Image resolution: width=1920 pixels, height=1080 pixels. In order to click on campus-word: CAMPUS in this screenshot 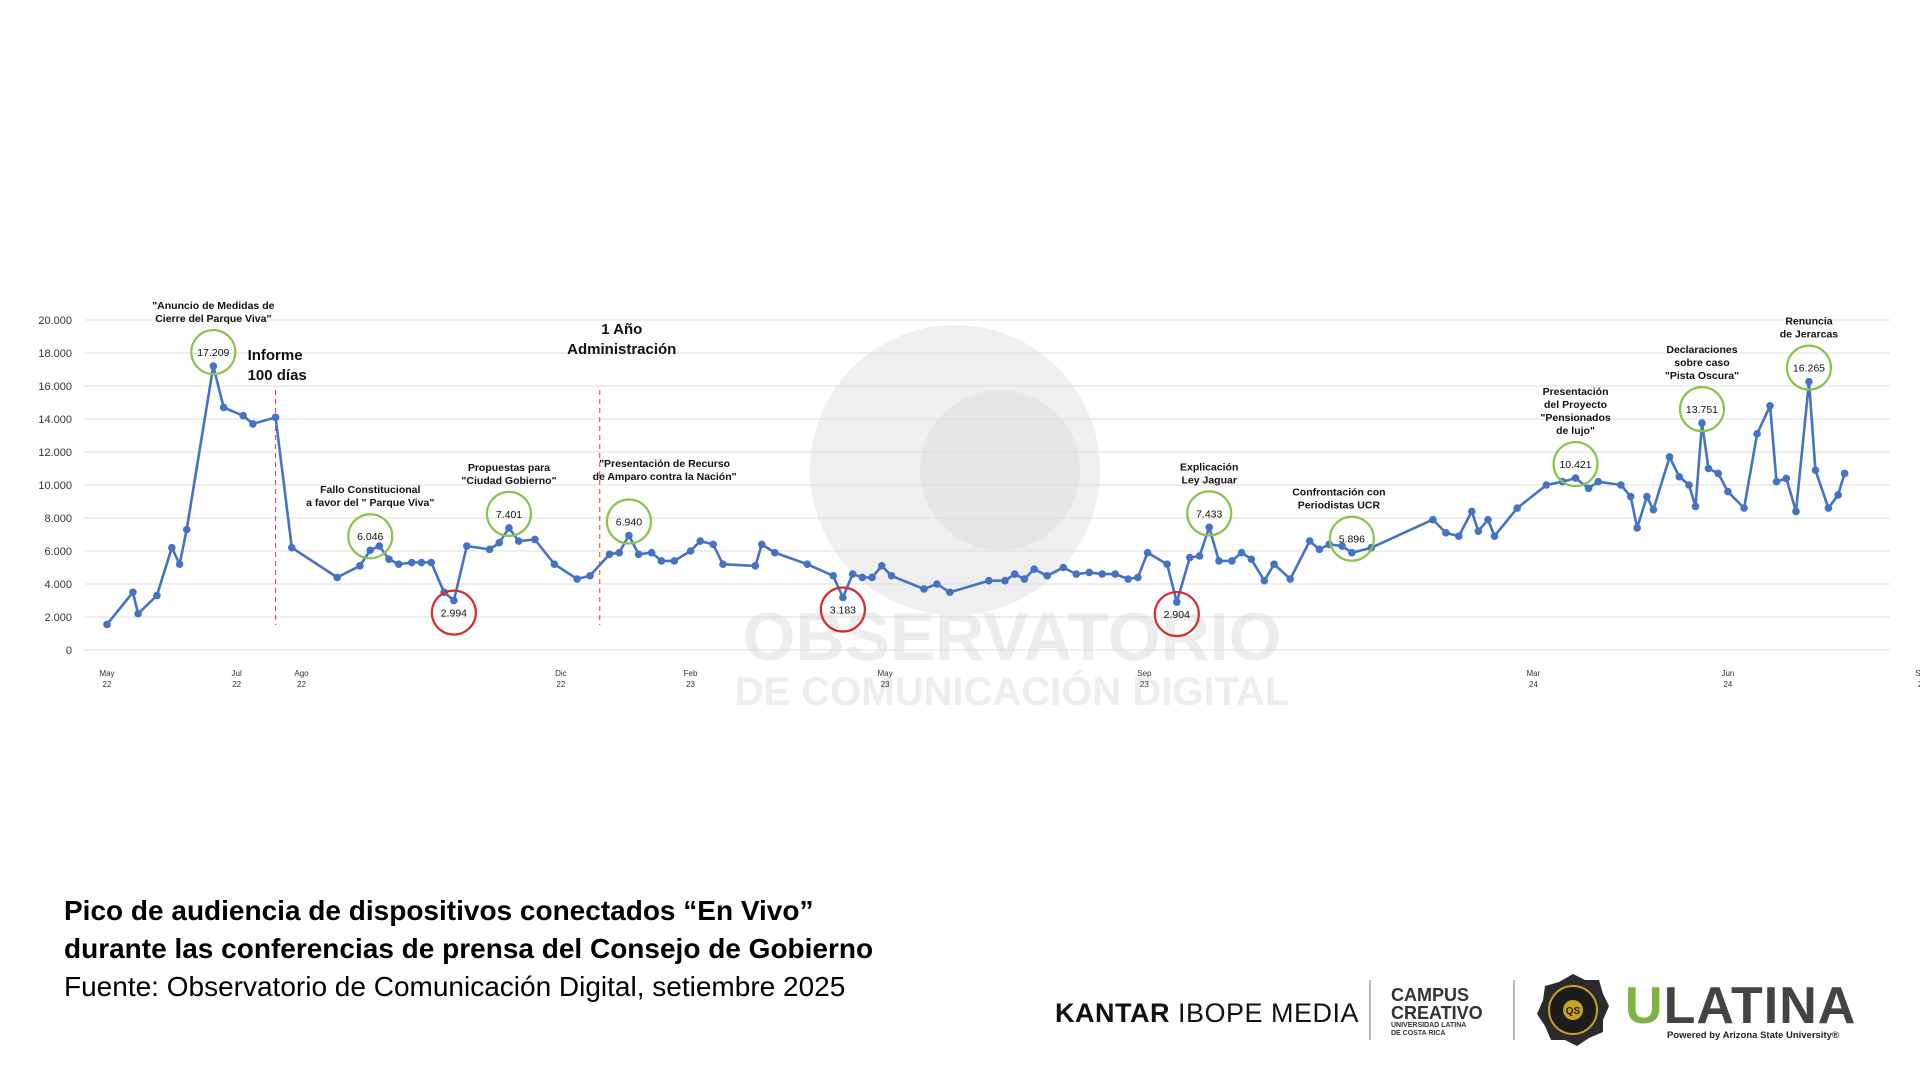, I will do `click(1430, 995)`.